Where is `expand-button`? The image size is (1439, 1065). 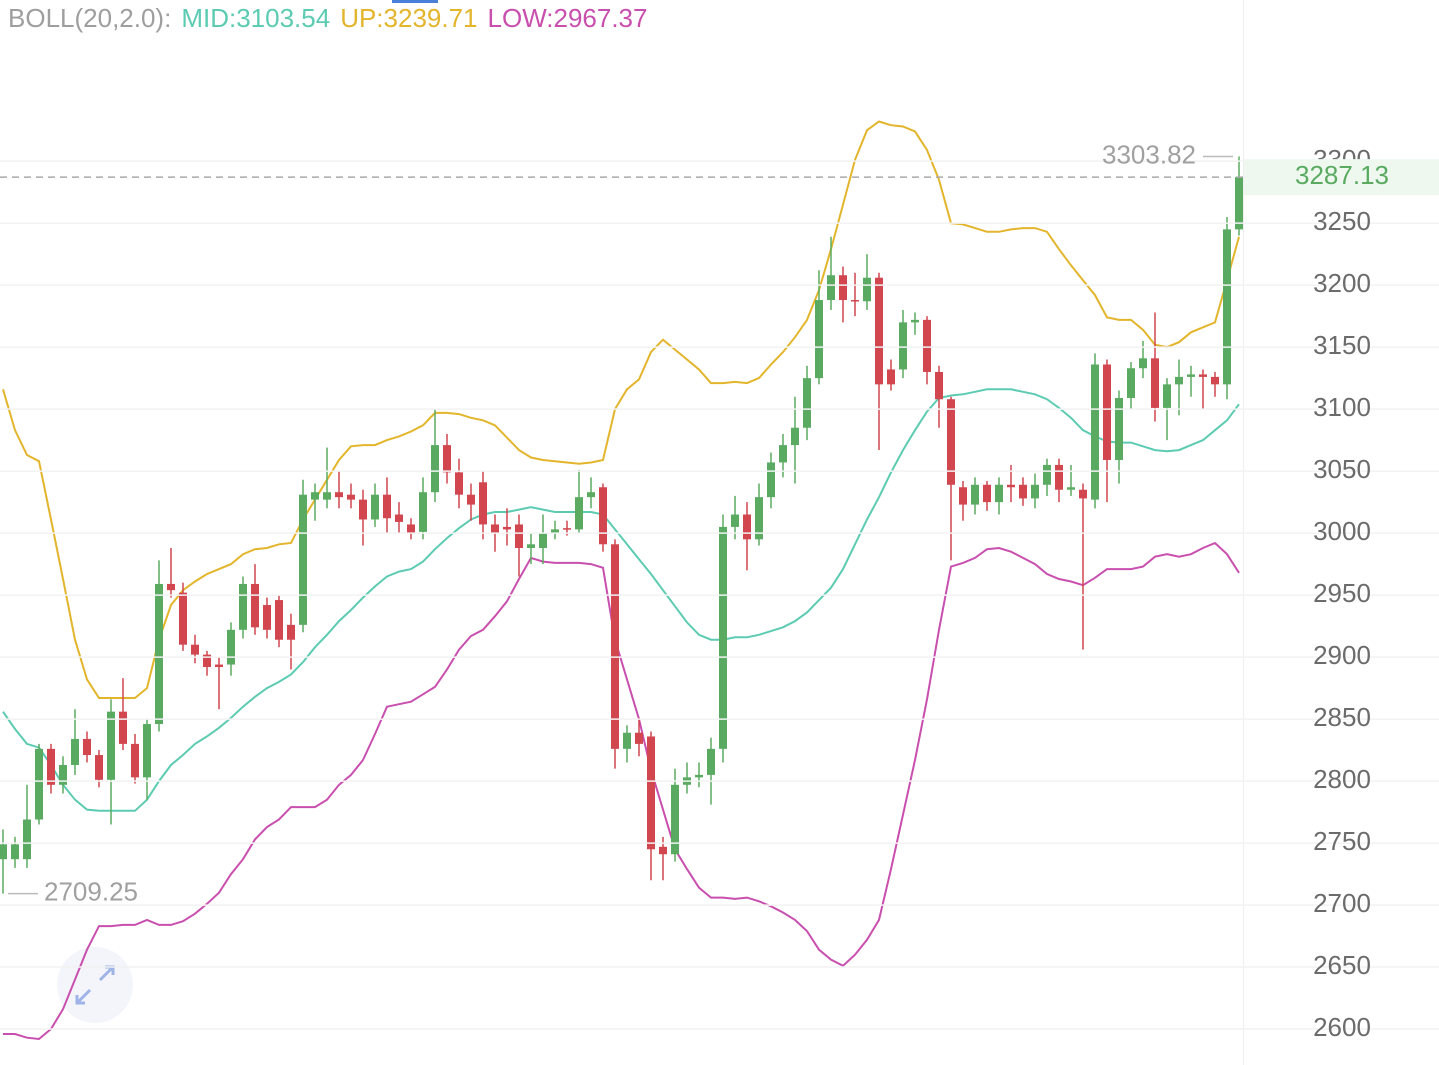
expand-button is located at coordinates (95, 985).